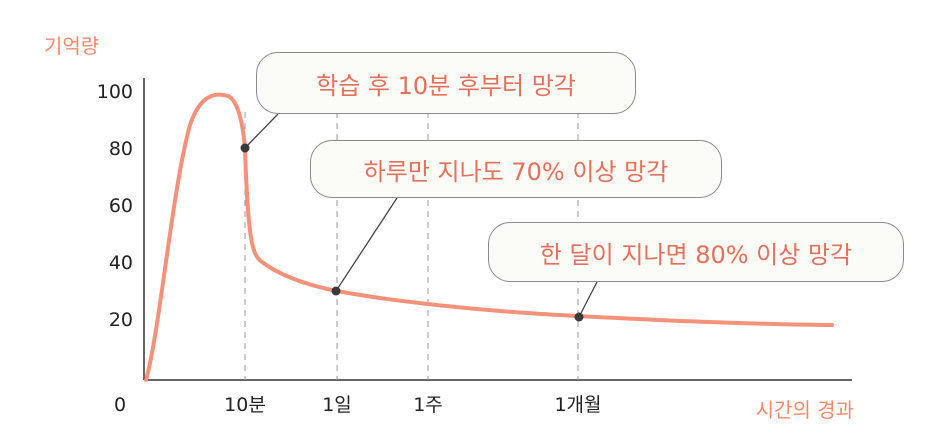 The width and height of the screenshot is (950, 446). What do you see at coordinates (446, 85) in the screenshot?
I see `callout-10min-text: 학습 후 10분 후부터 망각` at bounding box center [446, 85].